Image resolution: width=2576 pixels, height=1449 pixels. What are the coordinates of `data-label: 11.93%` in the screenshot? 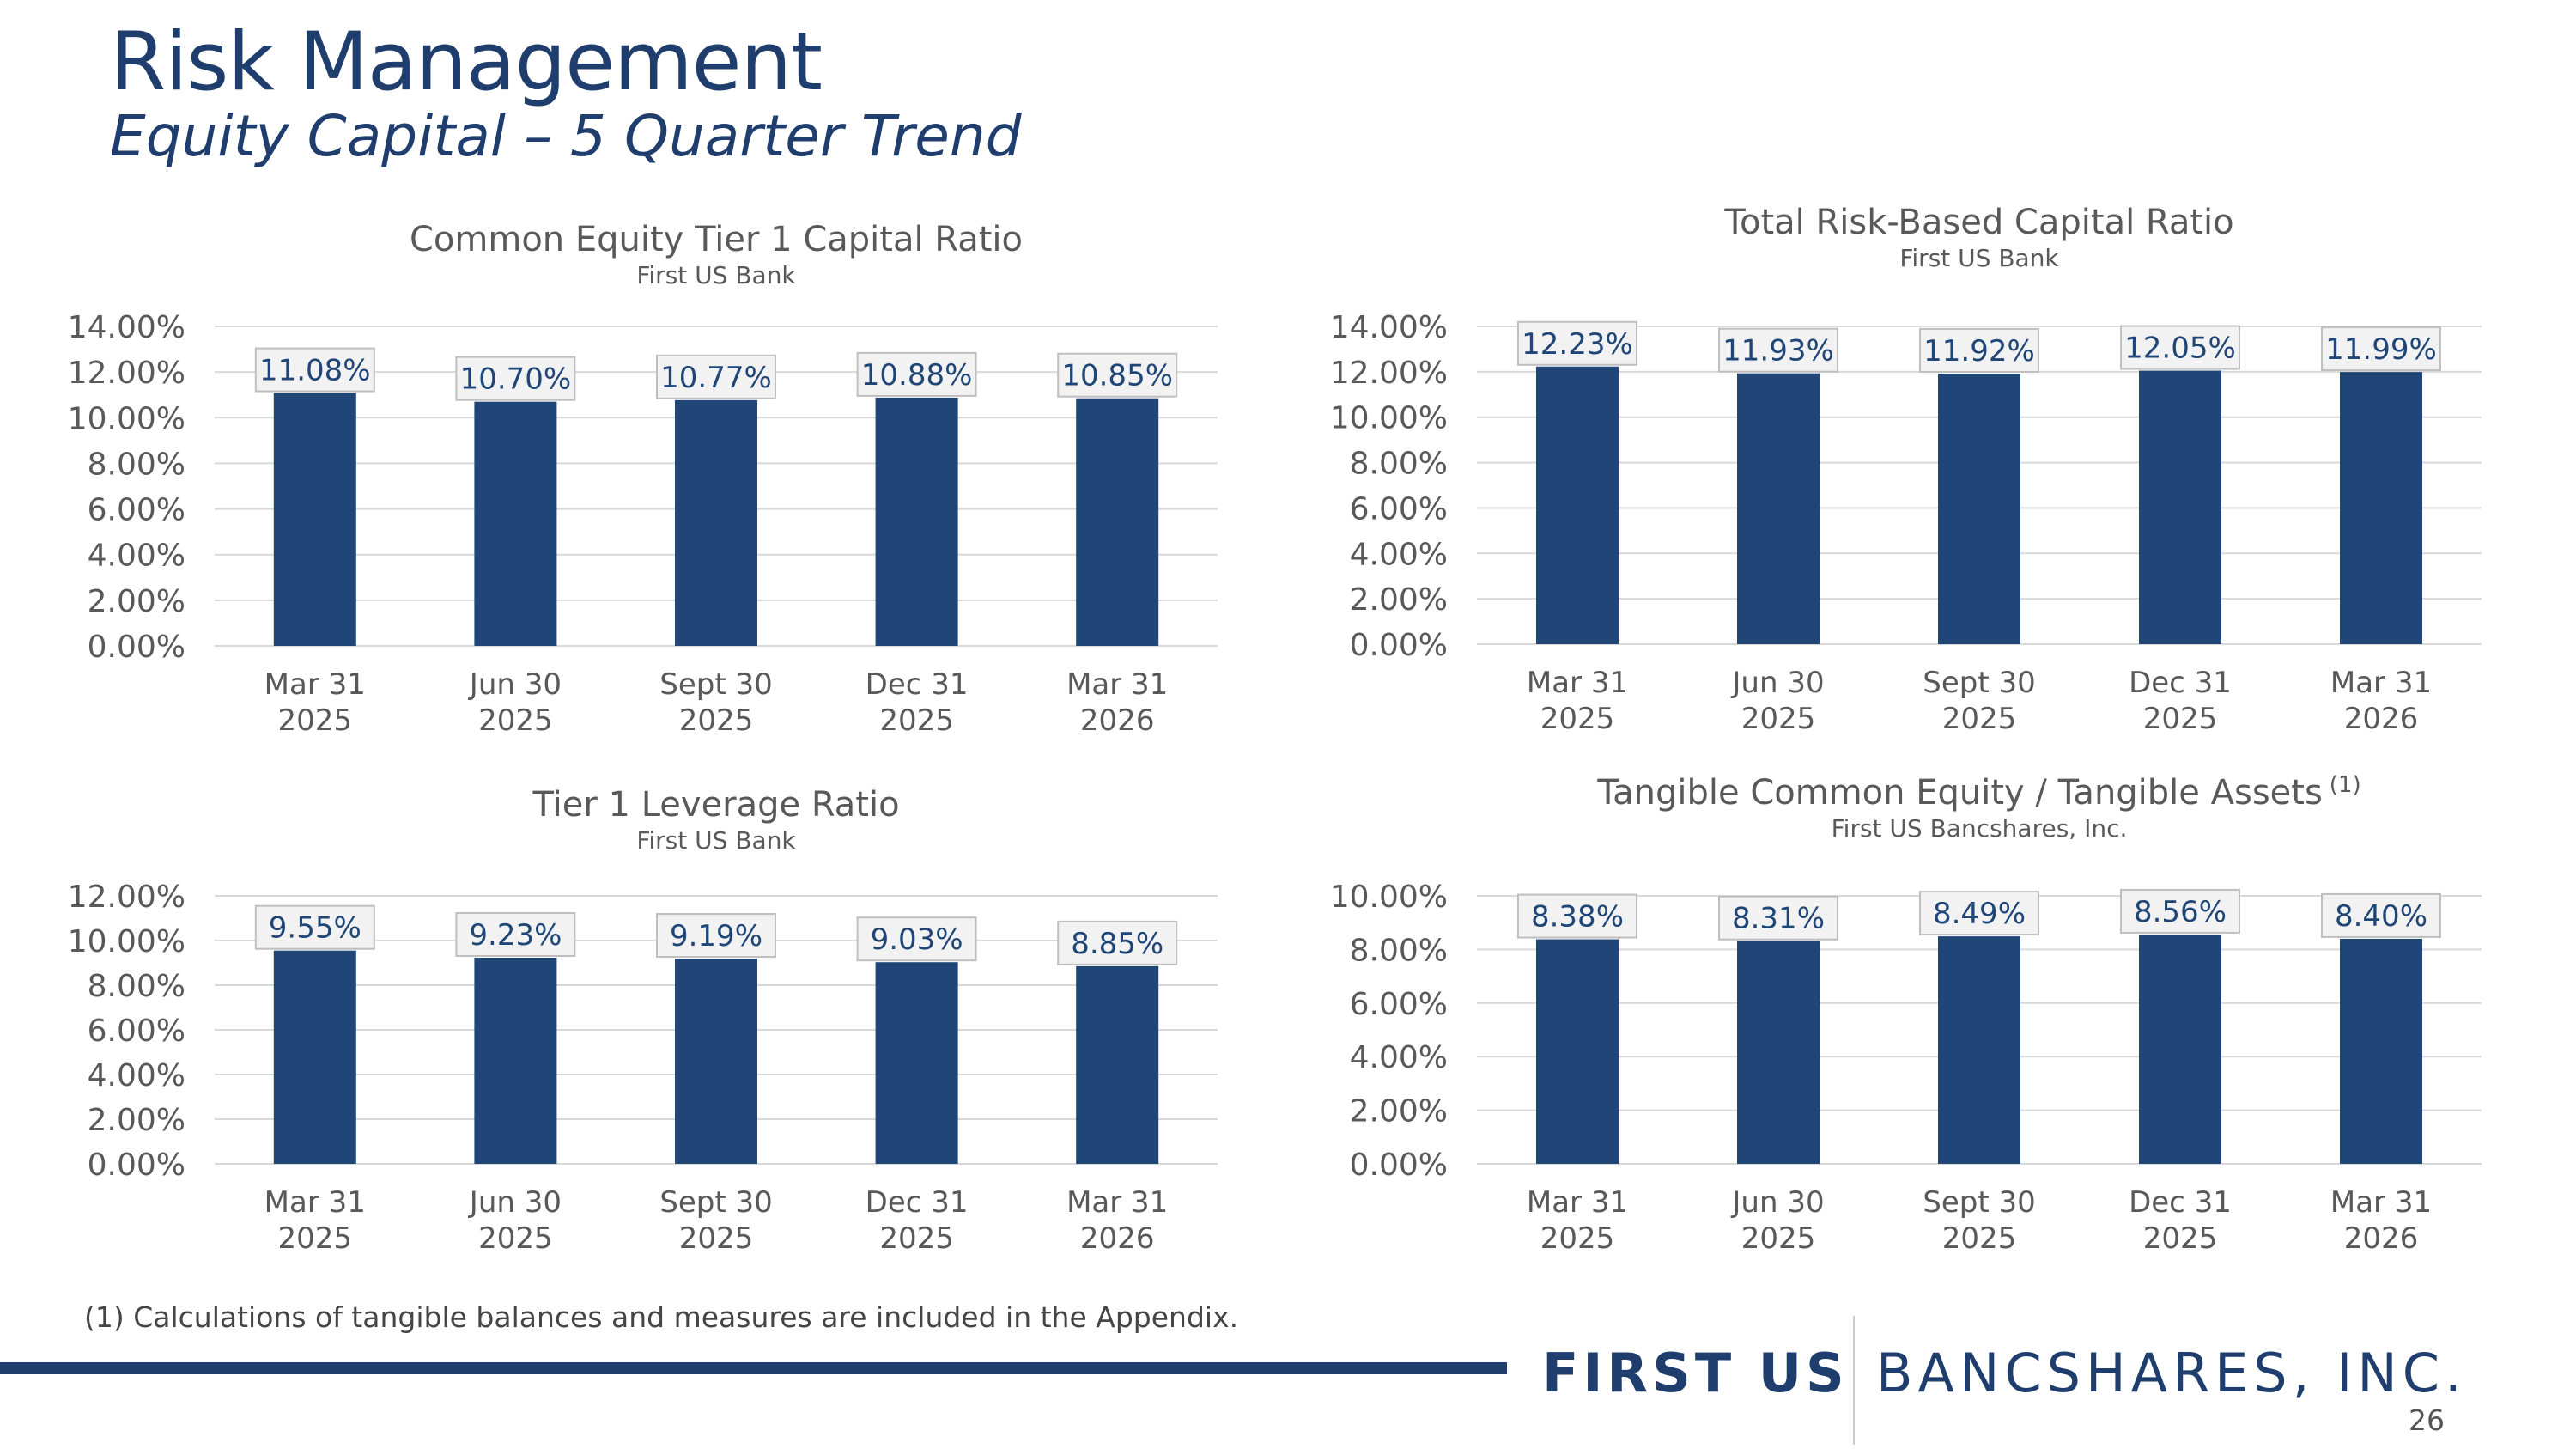 It's located at (1778, 351).